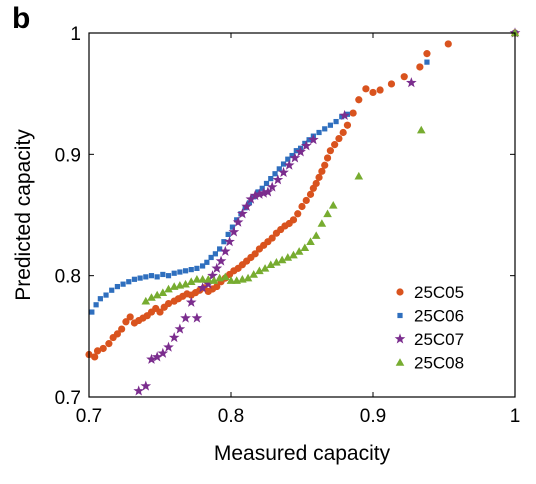 This screenshot has width=536, height=484. I want to click on x-tick-label: 1, so click(515, 416).